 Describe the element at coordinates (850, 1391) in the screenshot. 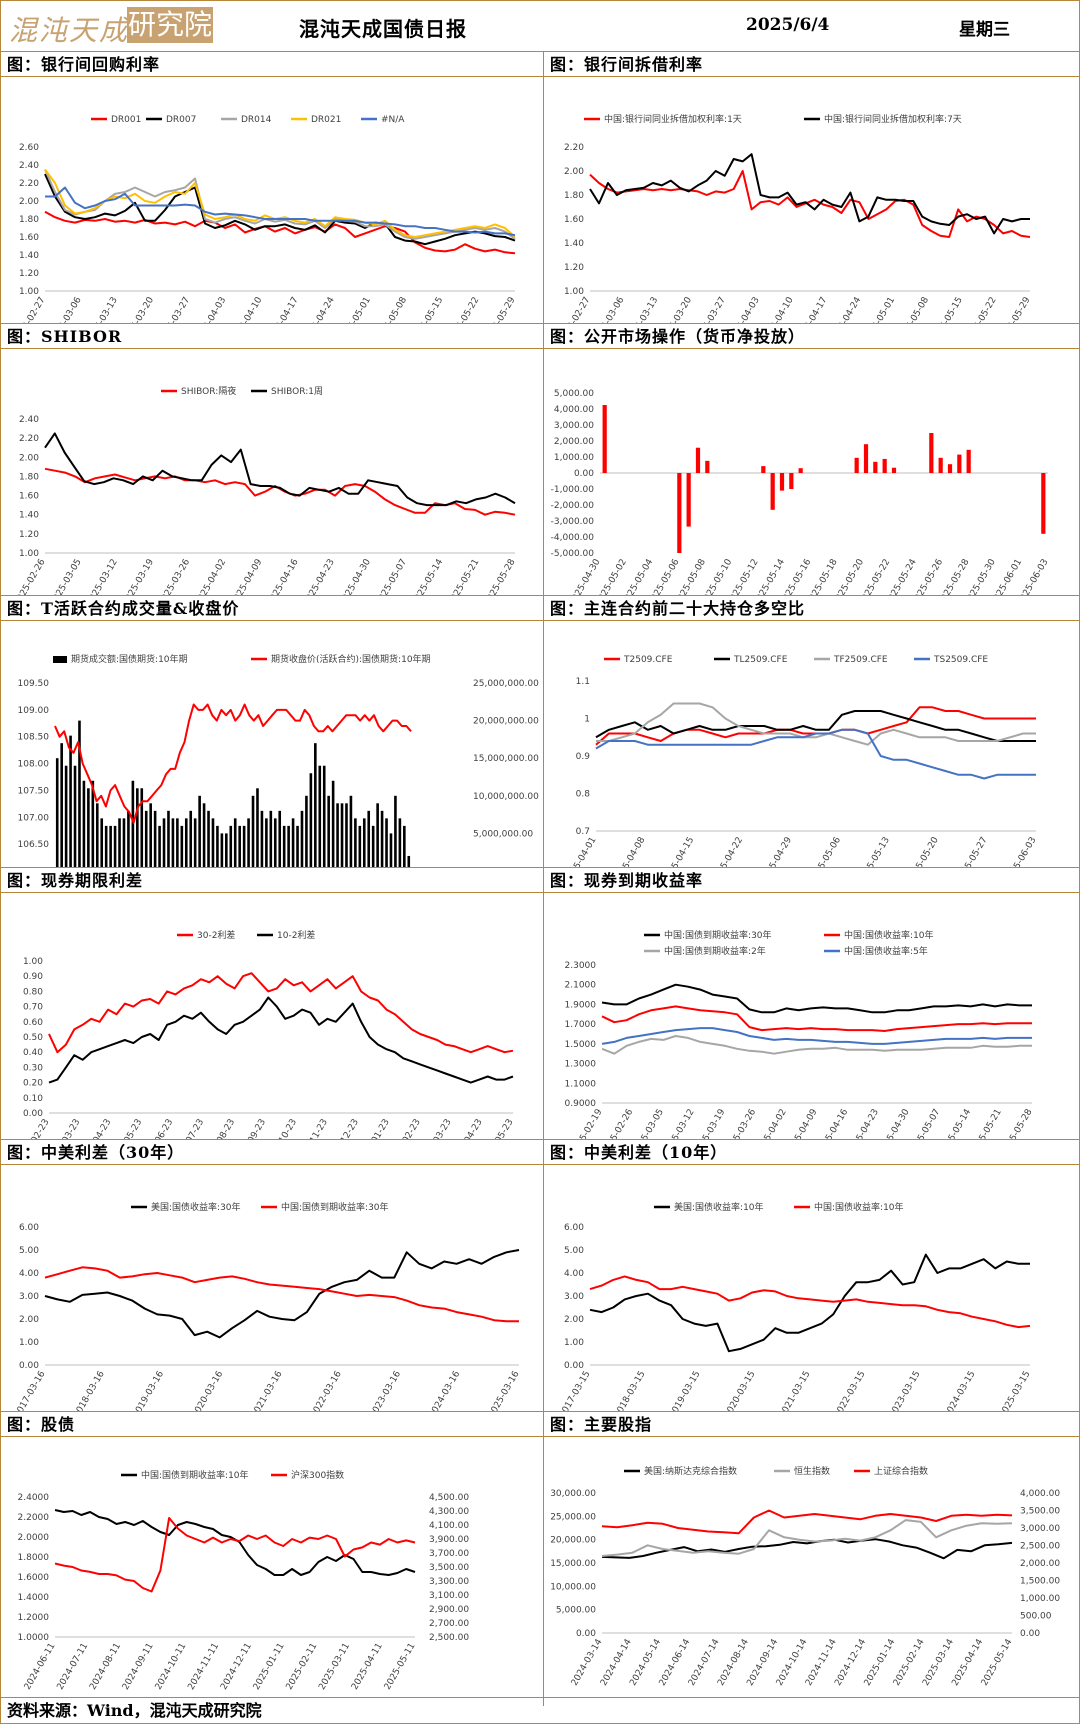

I see `x-tick-label: 2022-03-15` at that location.